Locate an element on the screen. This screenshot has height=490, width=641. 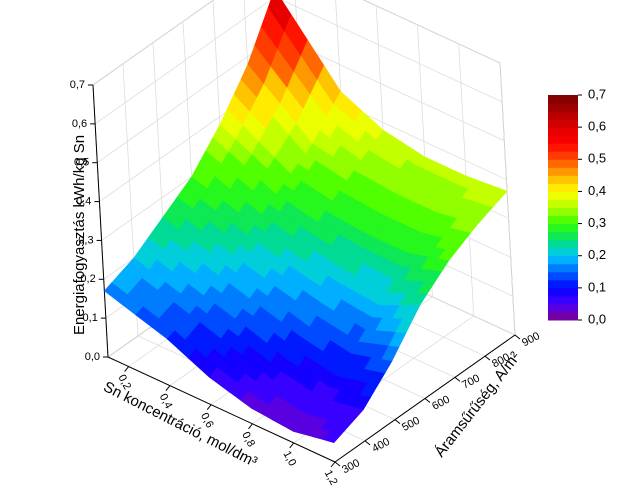
y-tick-label: 600 is located at coordinates (441, 403).